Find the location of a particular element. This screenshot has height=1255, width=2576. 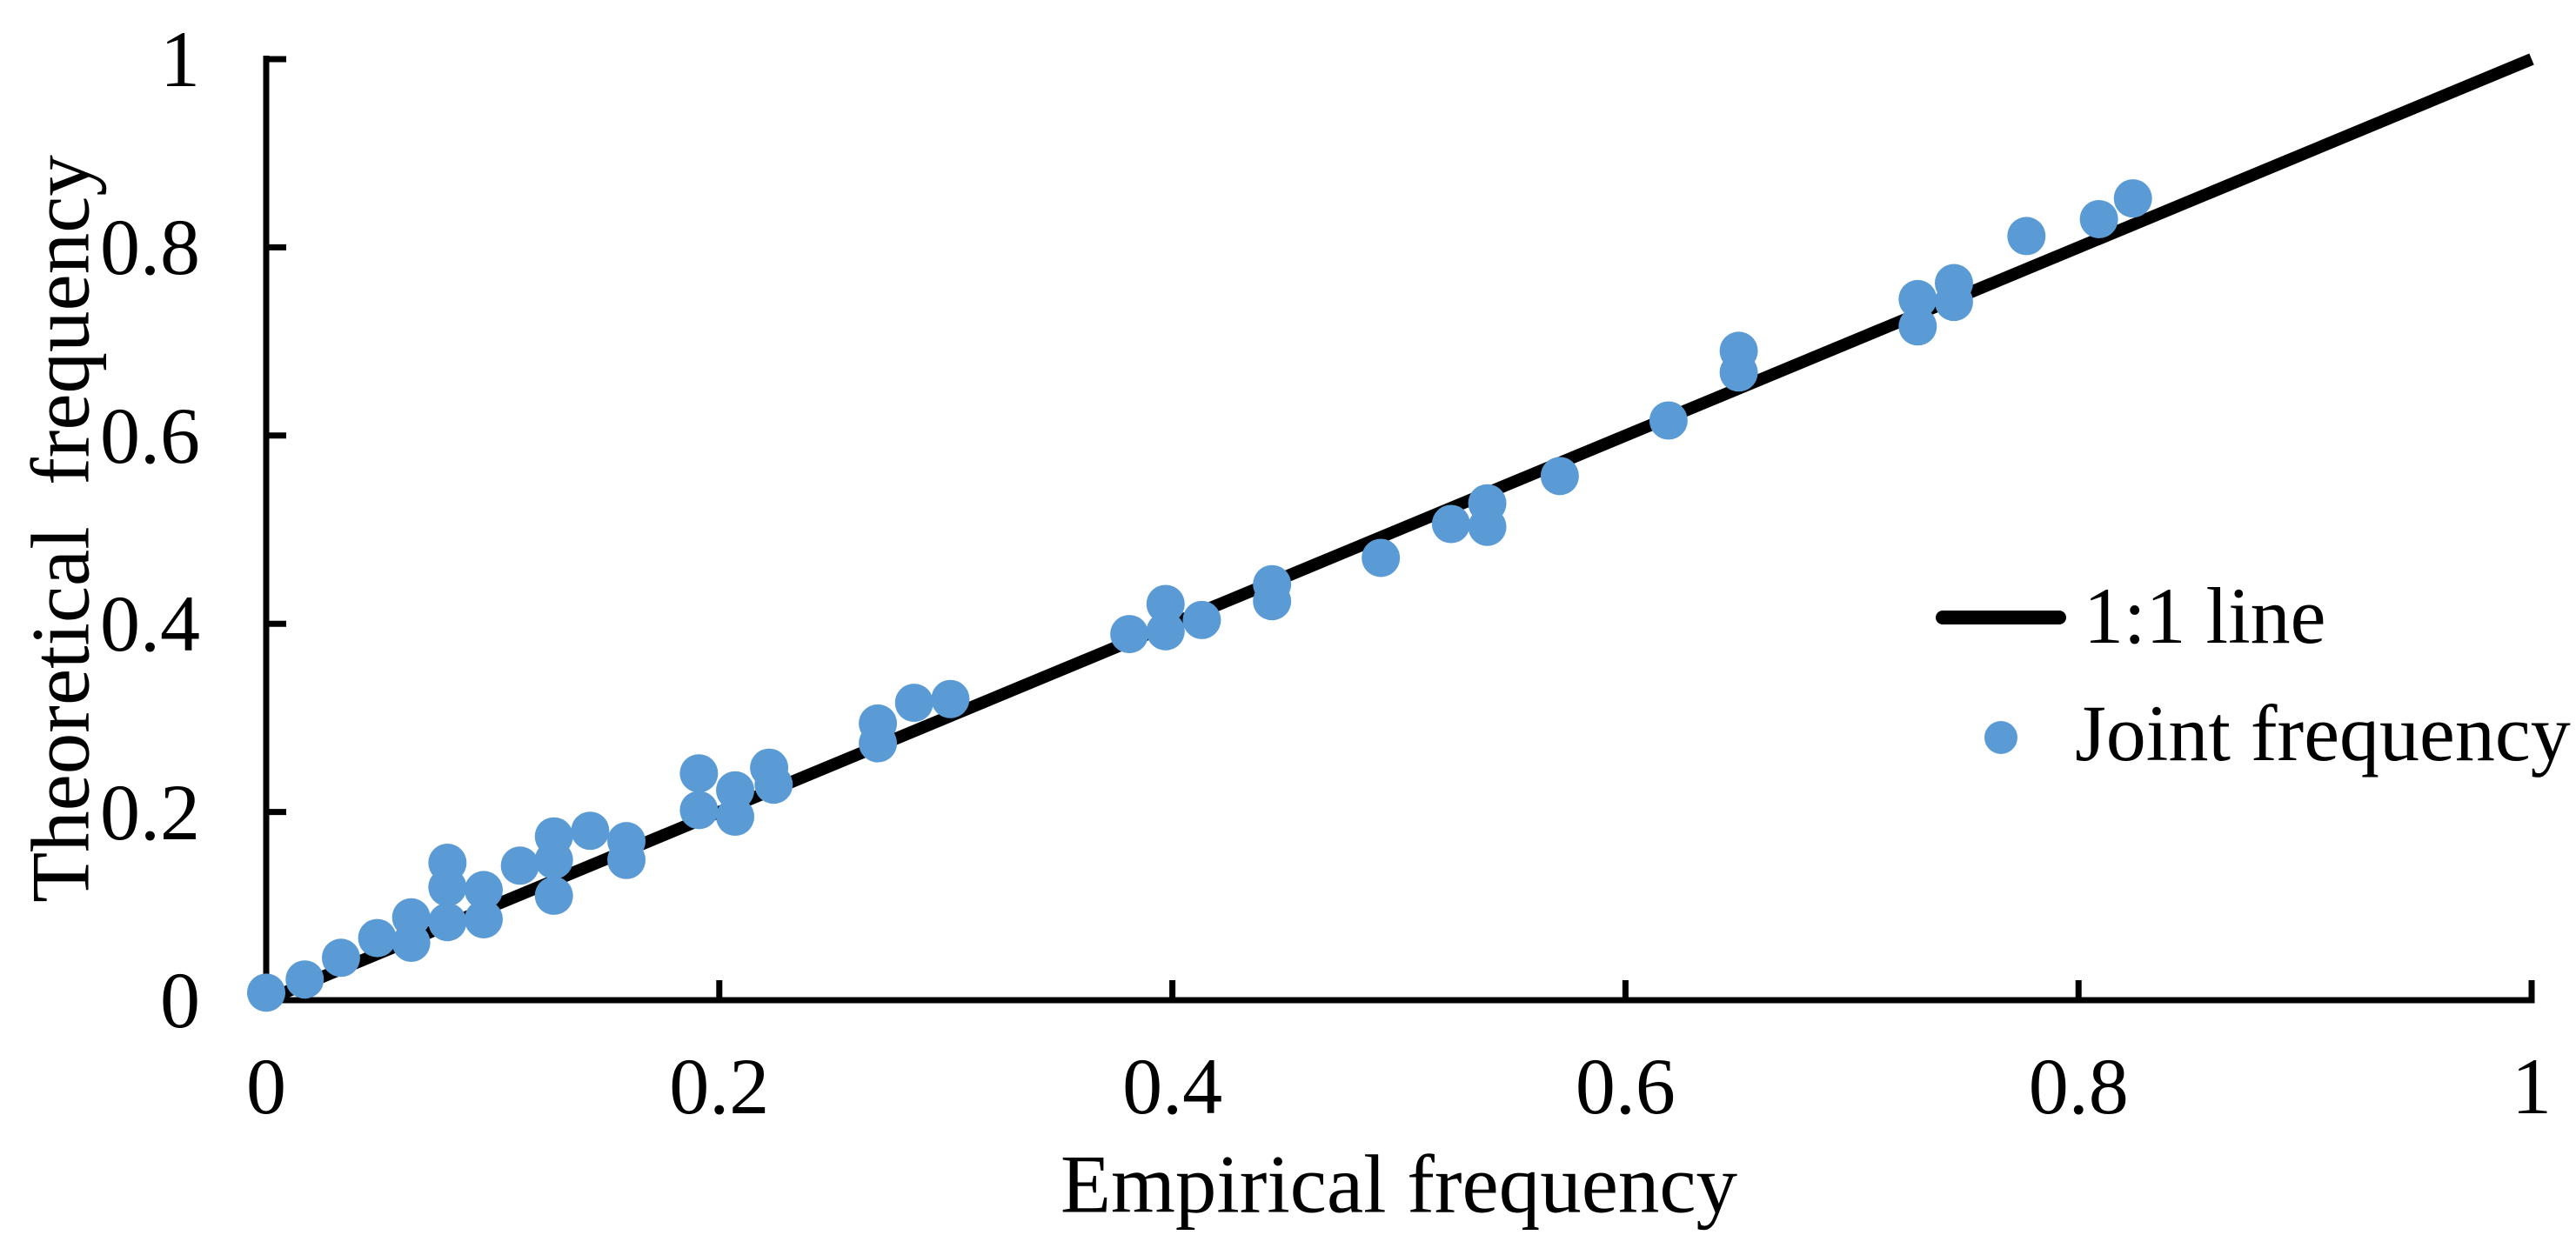

x-tick-label: 0.4 is located at coordinates (1172, 1086).